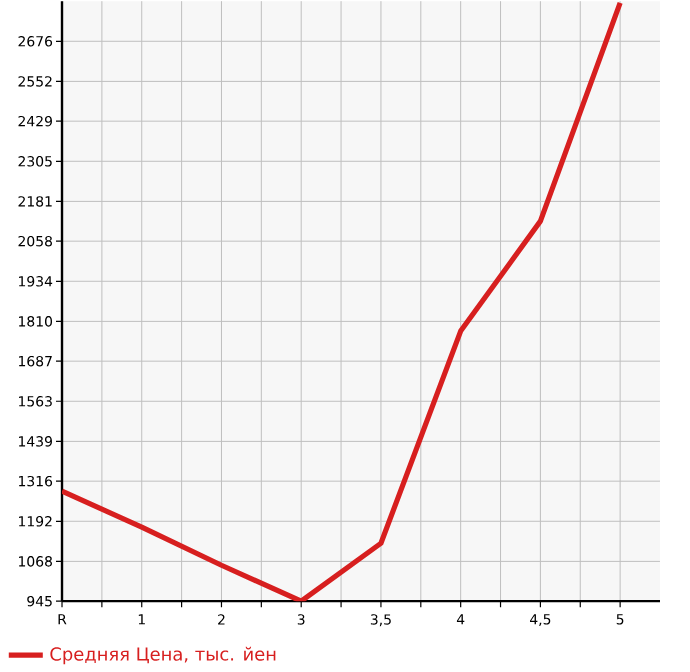 This screenshot has height=672, width=690. I want to click on legend-label: Средняя Цена, тыс. йен, so click(163, 656).